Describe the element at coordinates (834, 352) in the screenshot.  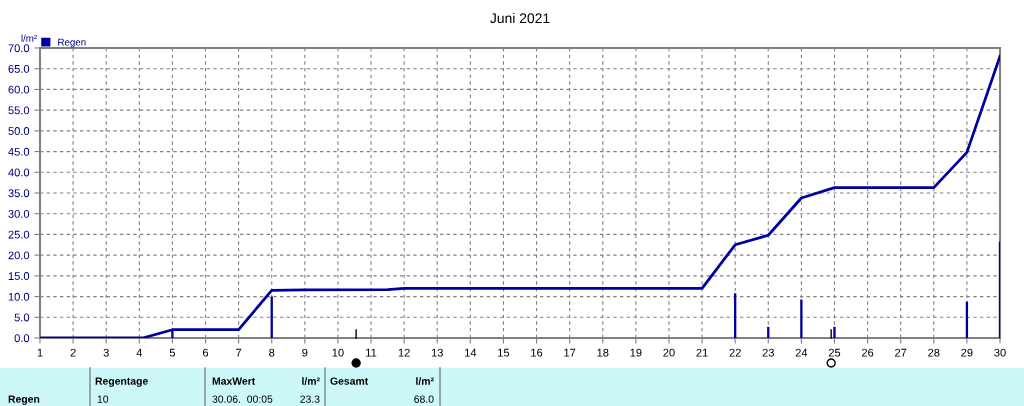
I see `x-tick-label: 25` at that location.